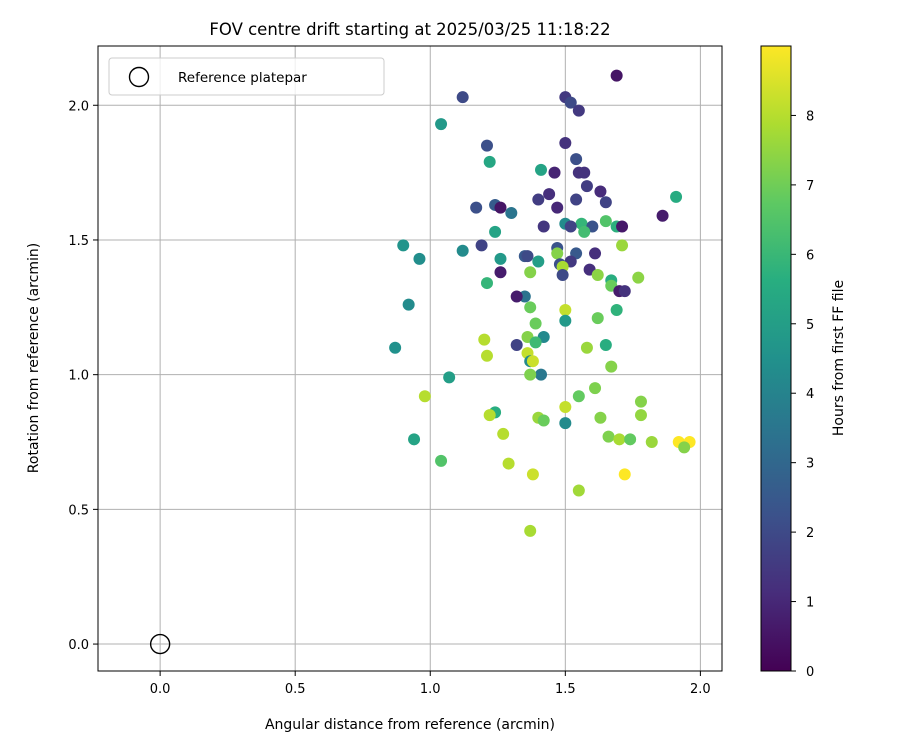  I want to click on legend-reference-marker, so click(139, 77).